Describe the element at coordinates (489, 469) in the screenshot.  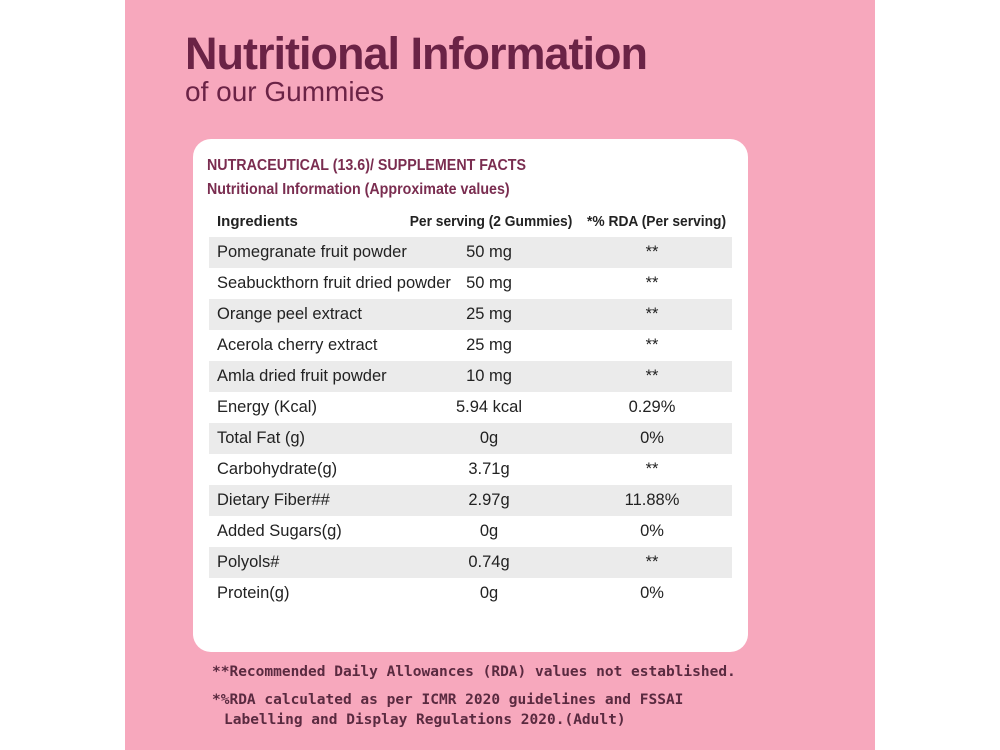
I see `per-serving-cell: 3.71g` at that location.